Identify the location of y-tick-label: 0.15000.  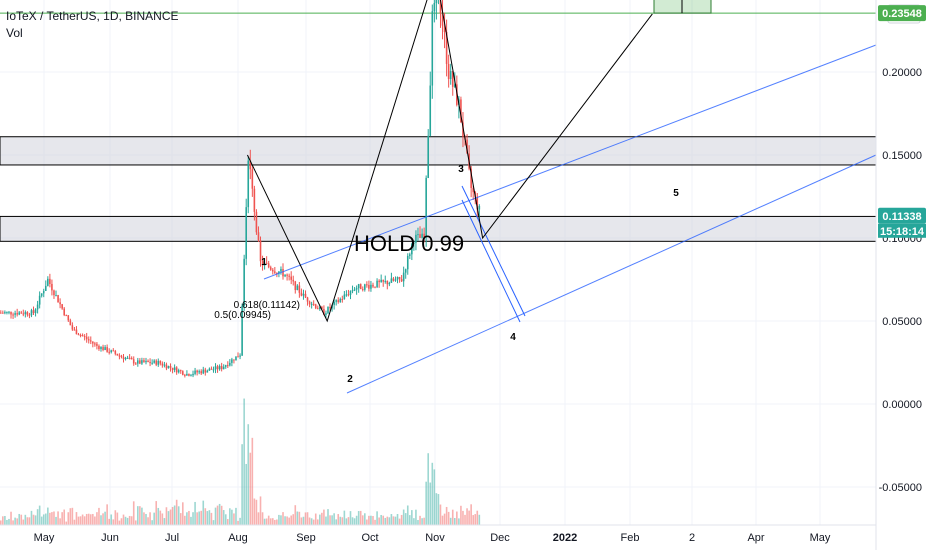
(902, 156).